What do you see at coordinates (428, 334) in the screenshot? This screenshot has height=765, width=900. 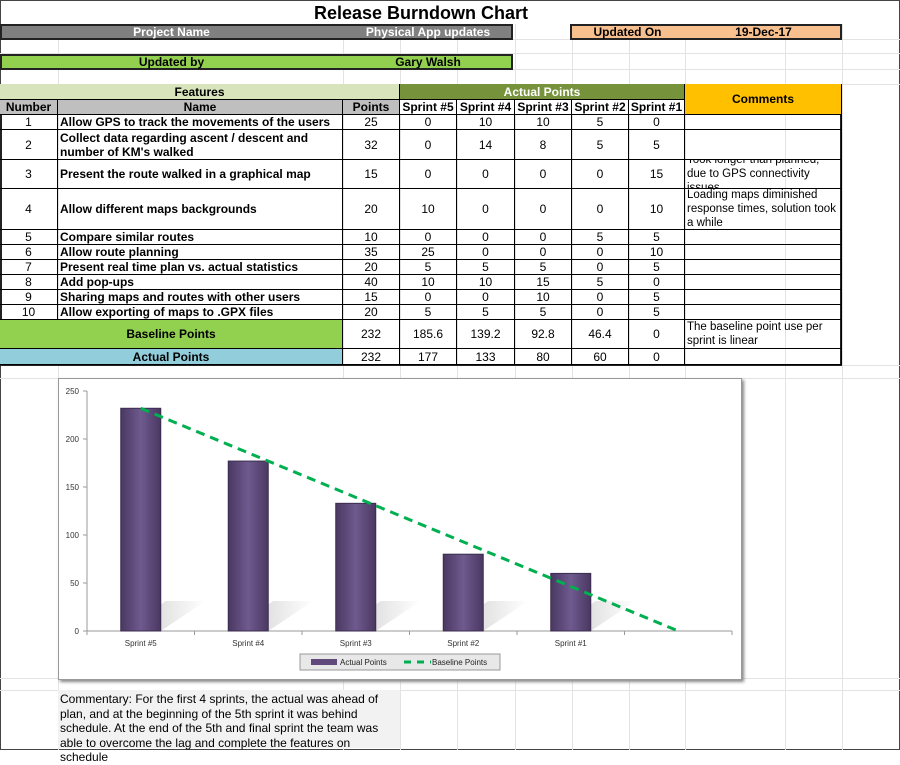 I see `baseline-value: 185.6` at bounding box center [428, 334].